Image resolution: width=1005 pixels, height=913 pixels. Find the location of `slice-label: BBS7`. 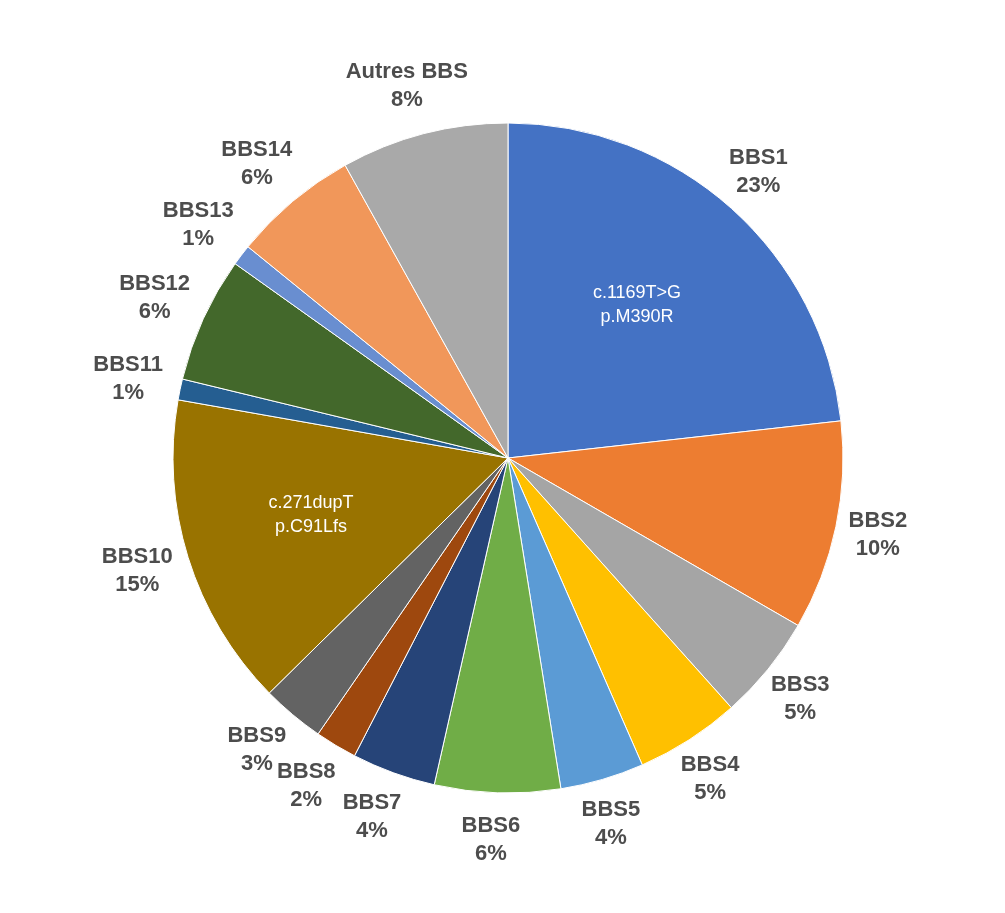

slice-label: BBS7 is located at coordinates (372, 801).